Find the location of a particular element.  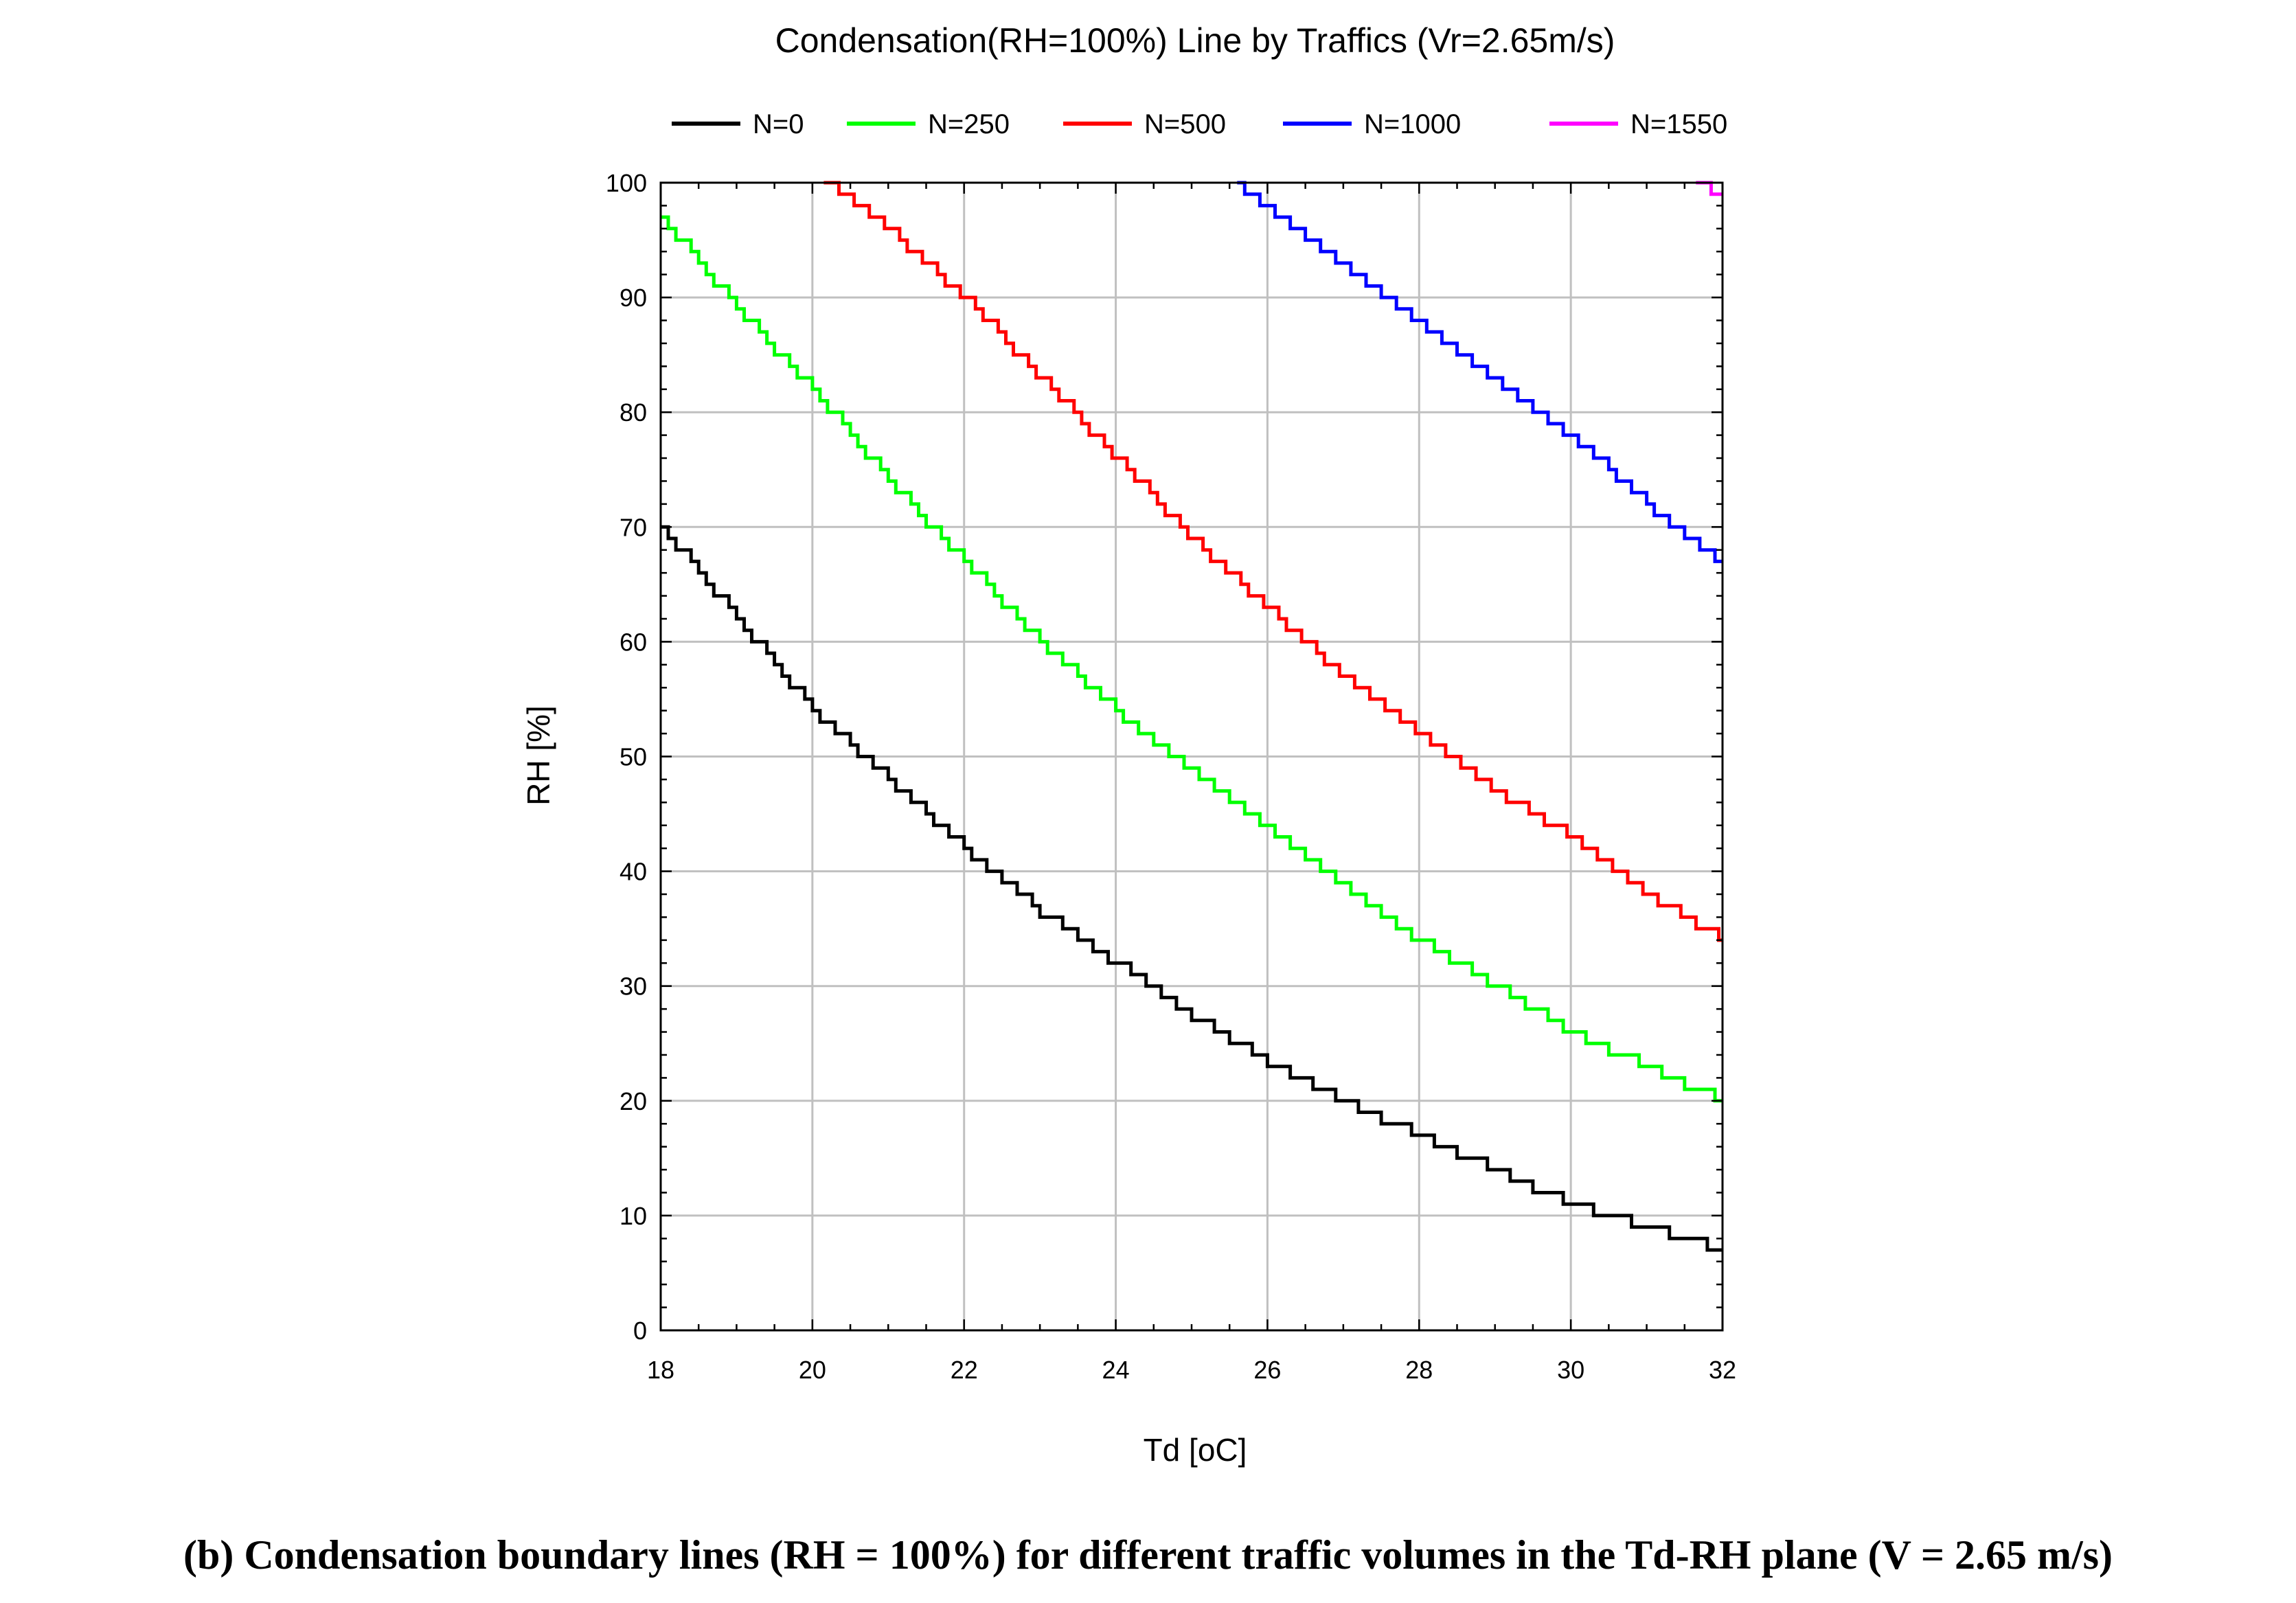

x-tick-label-0: 18 is located at coordinates (660, 1370).